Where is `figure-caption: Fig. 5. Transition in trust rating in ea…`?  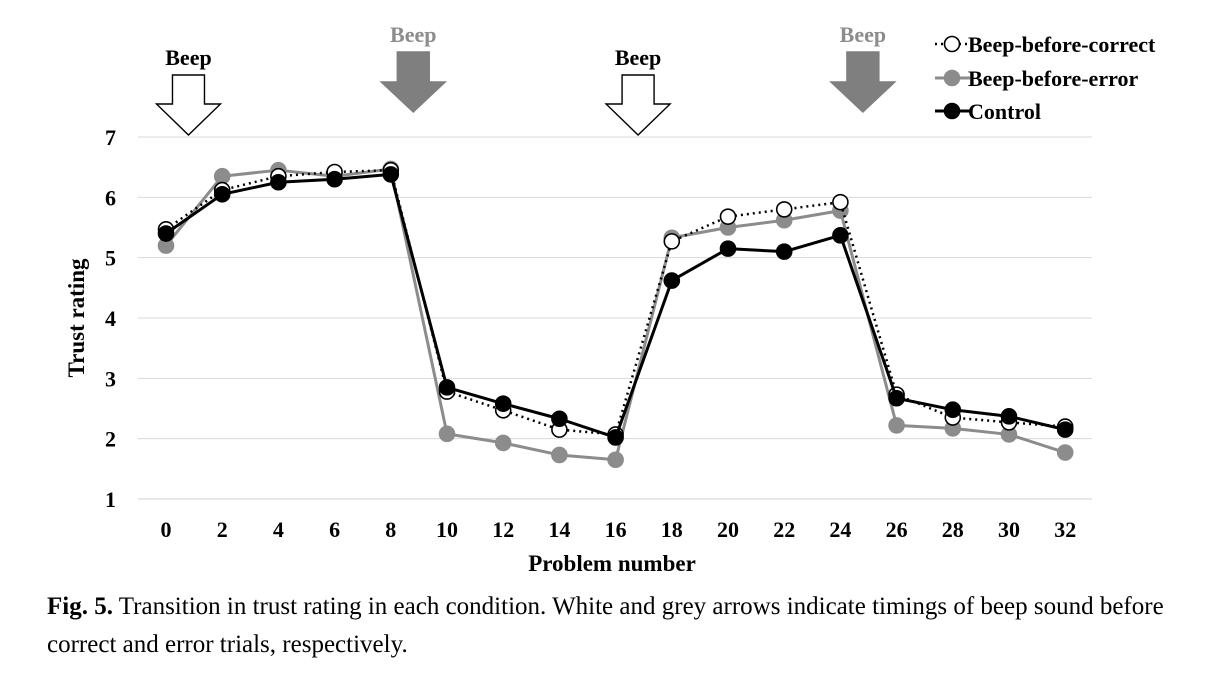 figure-caption: Fig. 5. Transition in trust rating in ea… is located at coordinates (622, 626).